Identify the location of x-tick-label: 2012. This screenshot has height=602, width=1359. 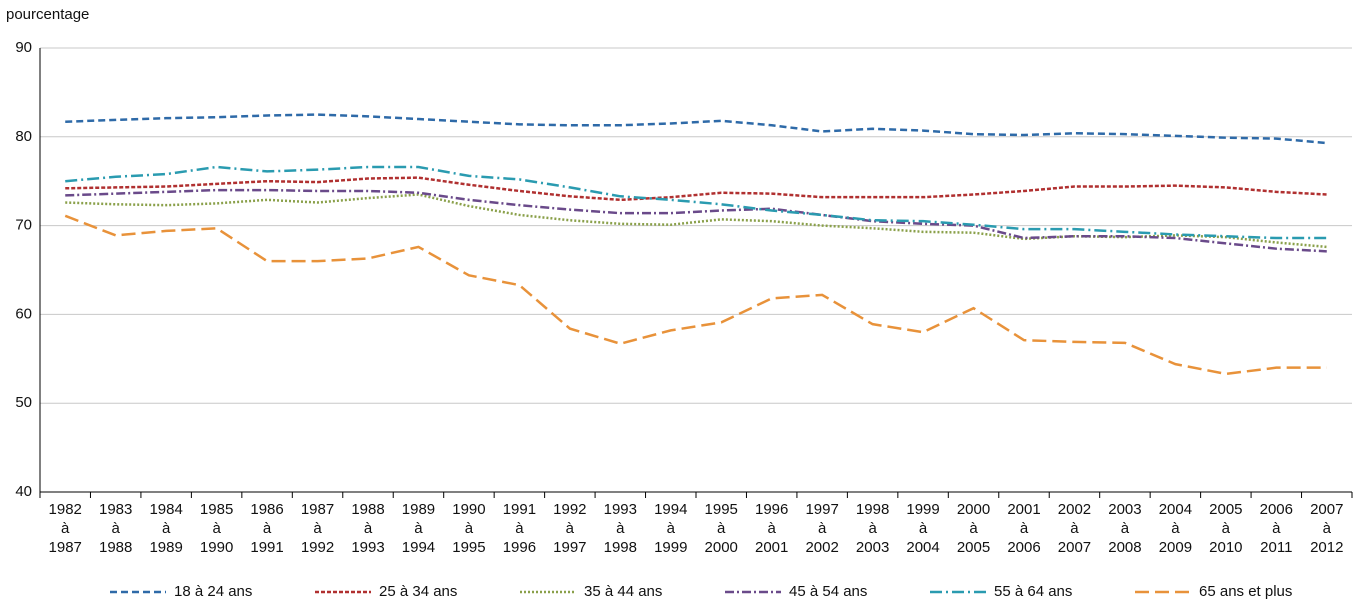
(1326, 547).